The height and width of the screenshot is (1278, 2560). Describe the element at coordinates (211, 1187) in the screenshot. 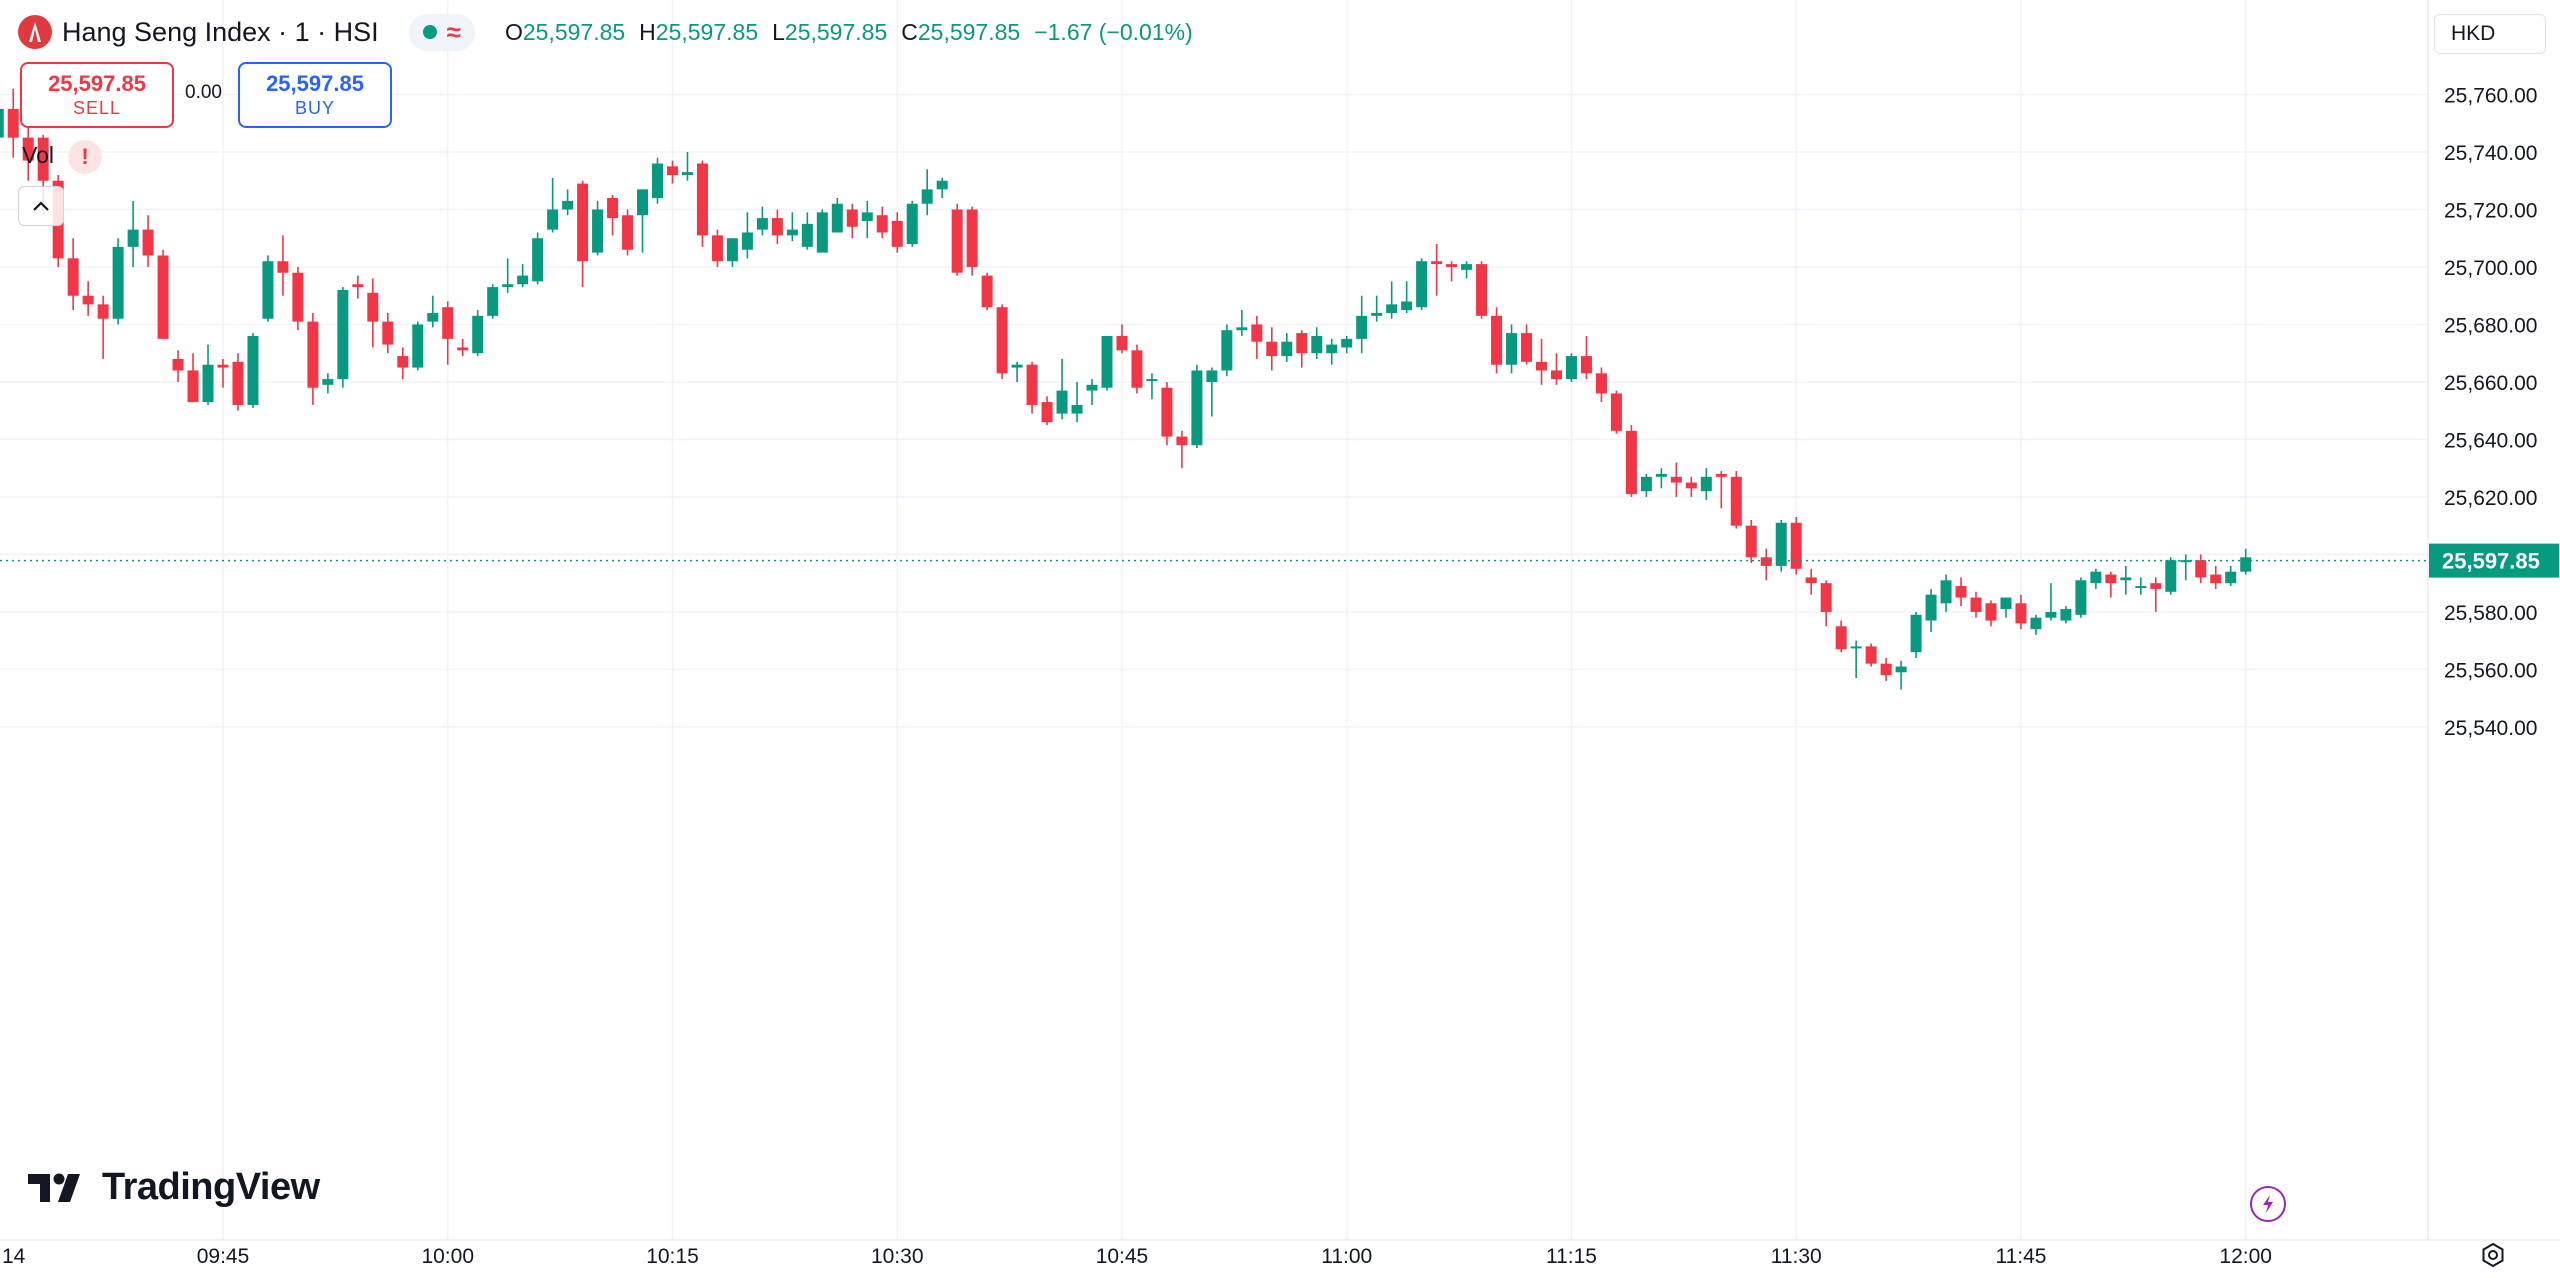

I see `tradingview-wordmark: TradingView` at that location.